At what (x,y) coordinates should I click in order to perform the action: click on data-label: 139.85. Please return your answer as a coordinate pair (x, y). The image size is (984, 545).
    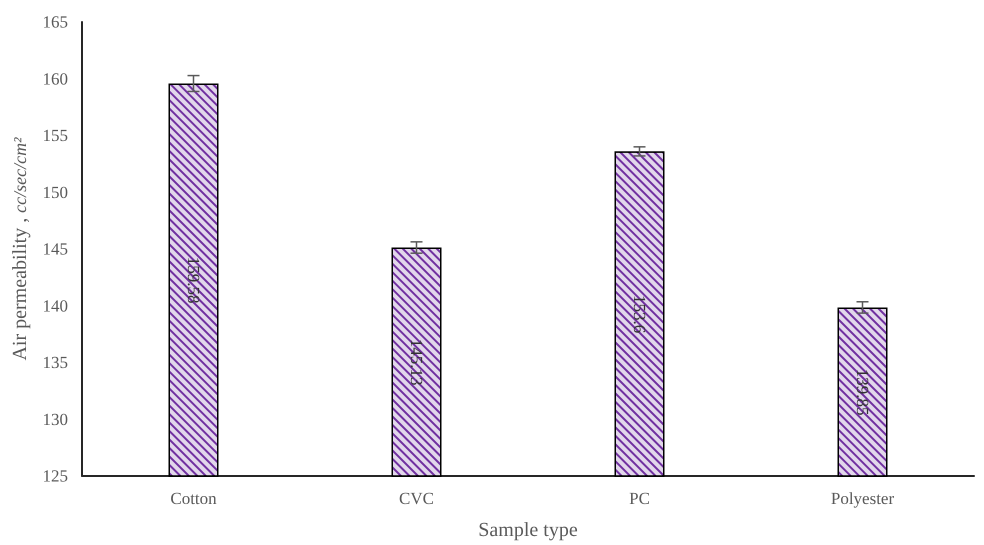
    Looking at the image, I should click on (862, 392).